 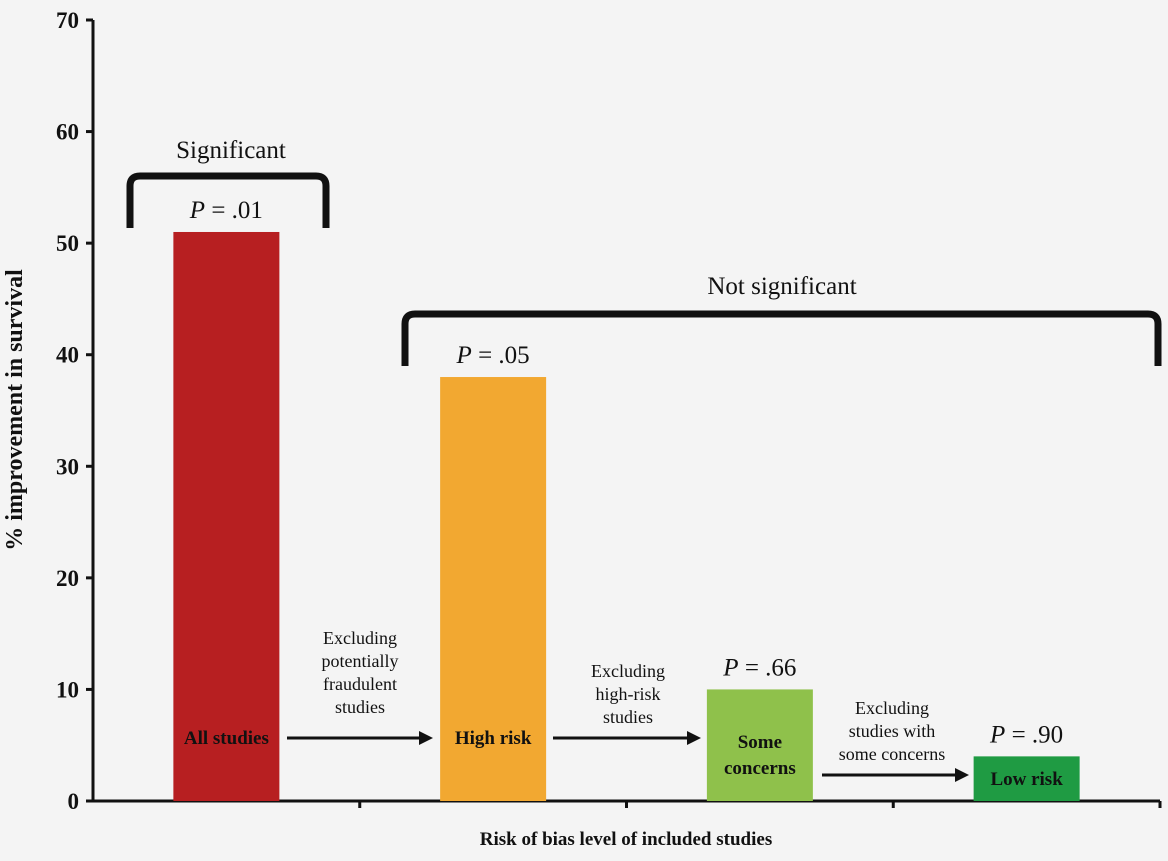 I want to click on p-value-label: P = .66, so click(x=759, y=667).